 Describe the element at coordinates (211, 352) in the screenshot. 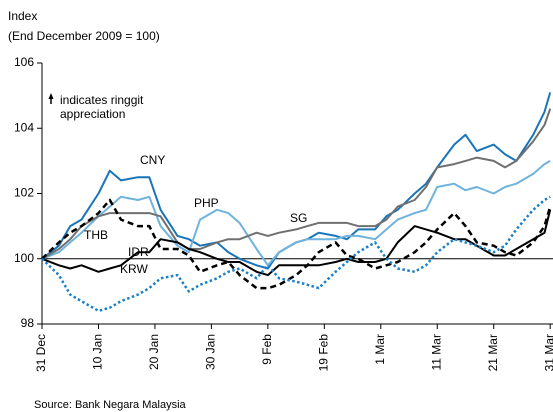

I see `x-tick-label: 30 Jan` at that location.